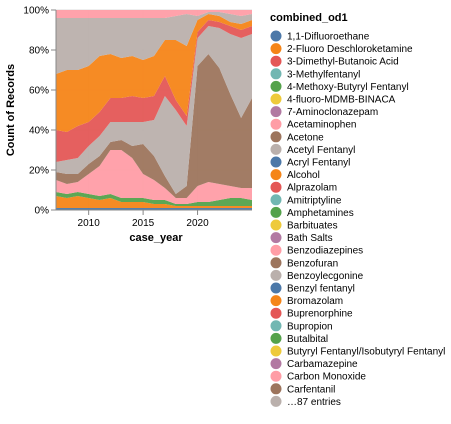  I want to click on legend-title: combined_od1, so click(309, 18).